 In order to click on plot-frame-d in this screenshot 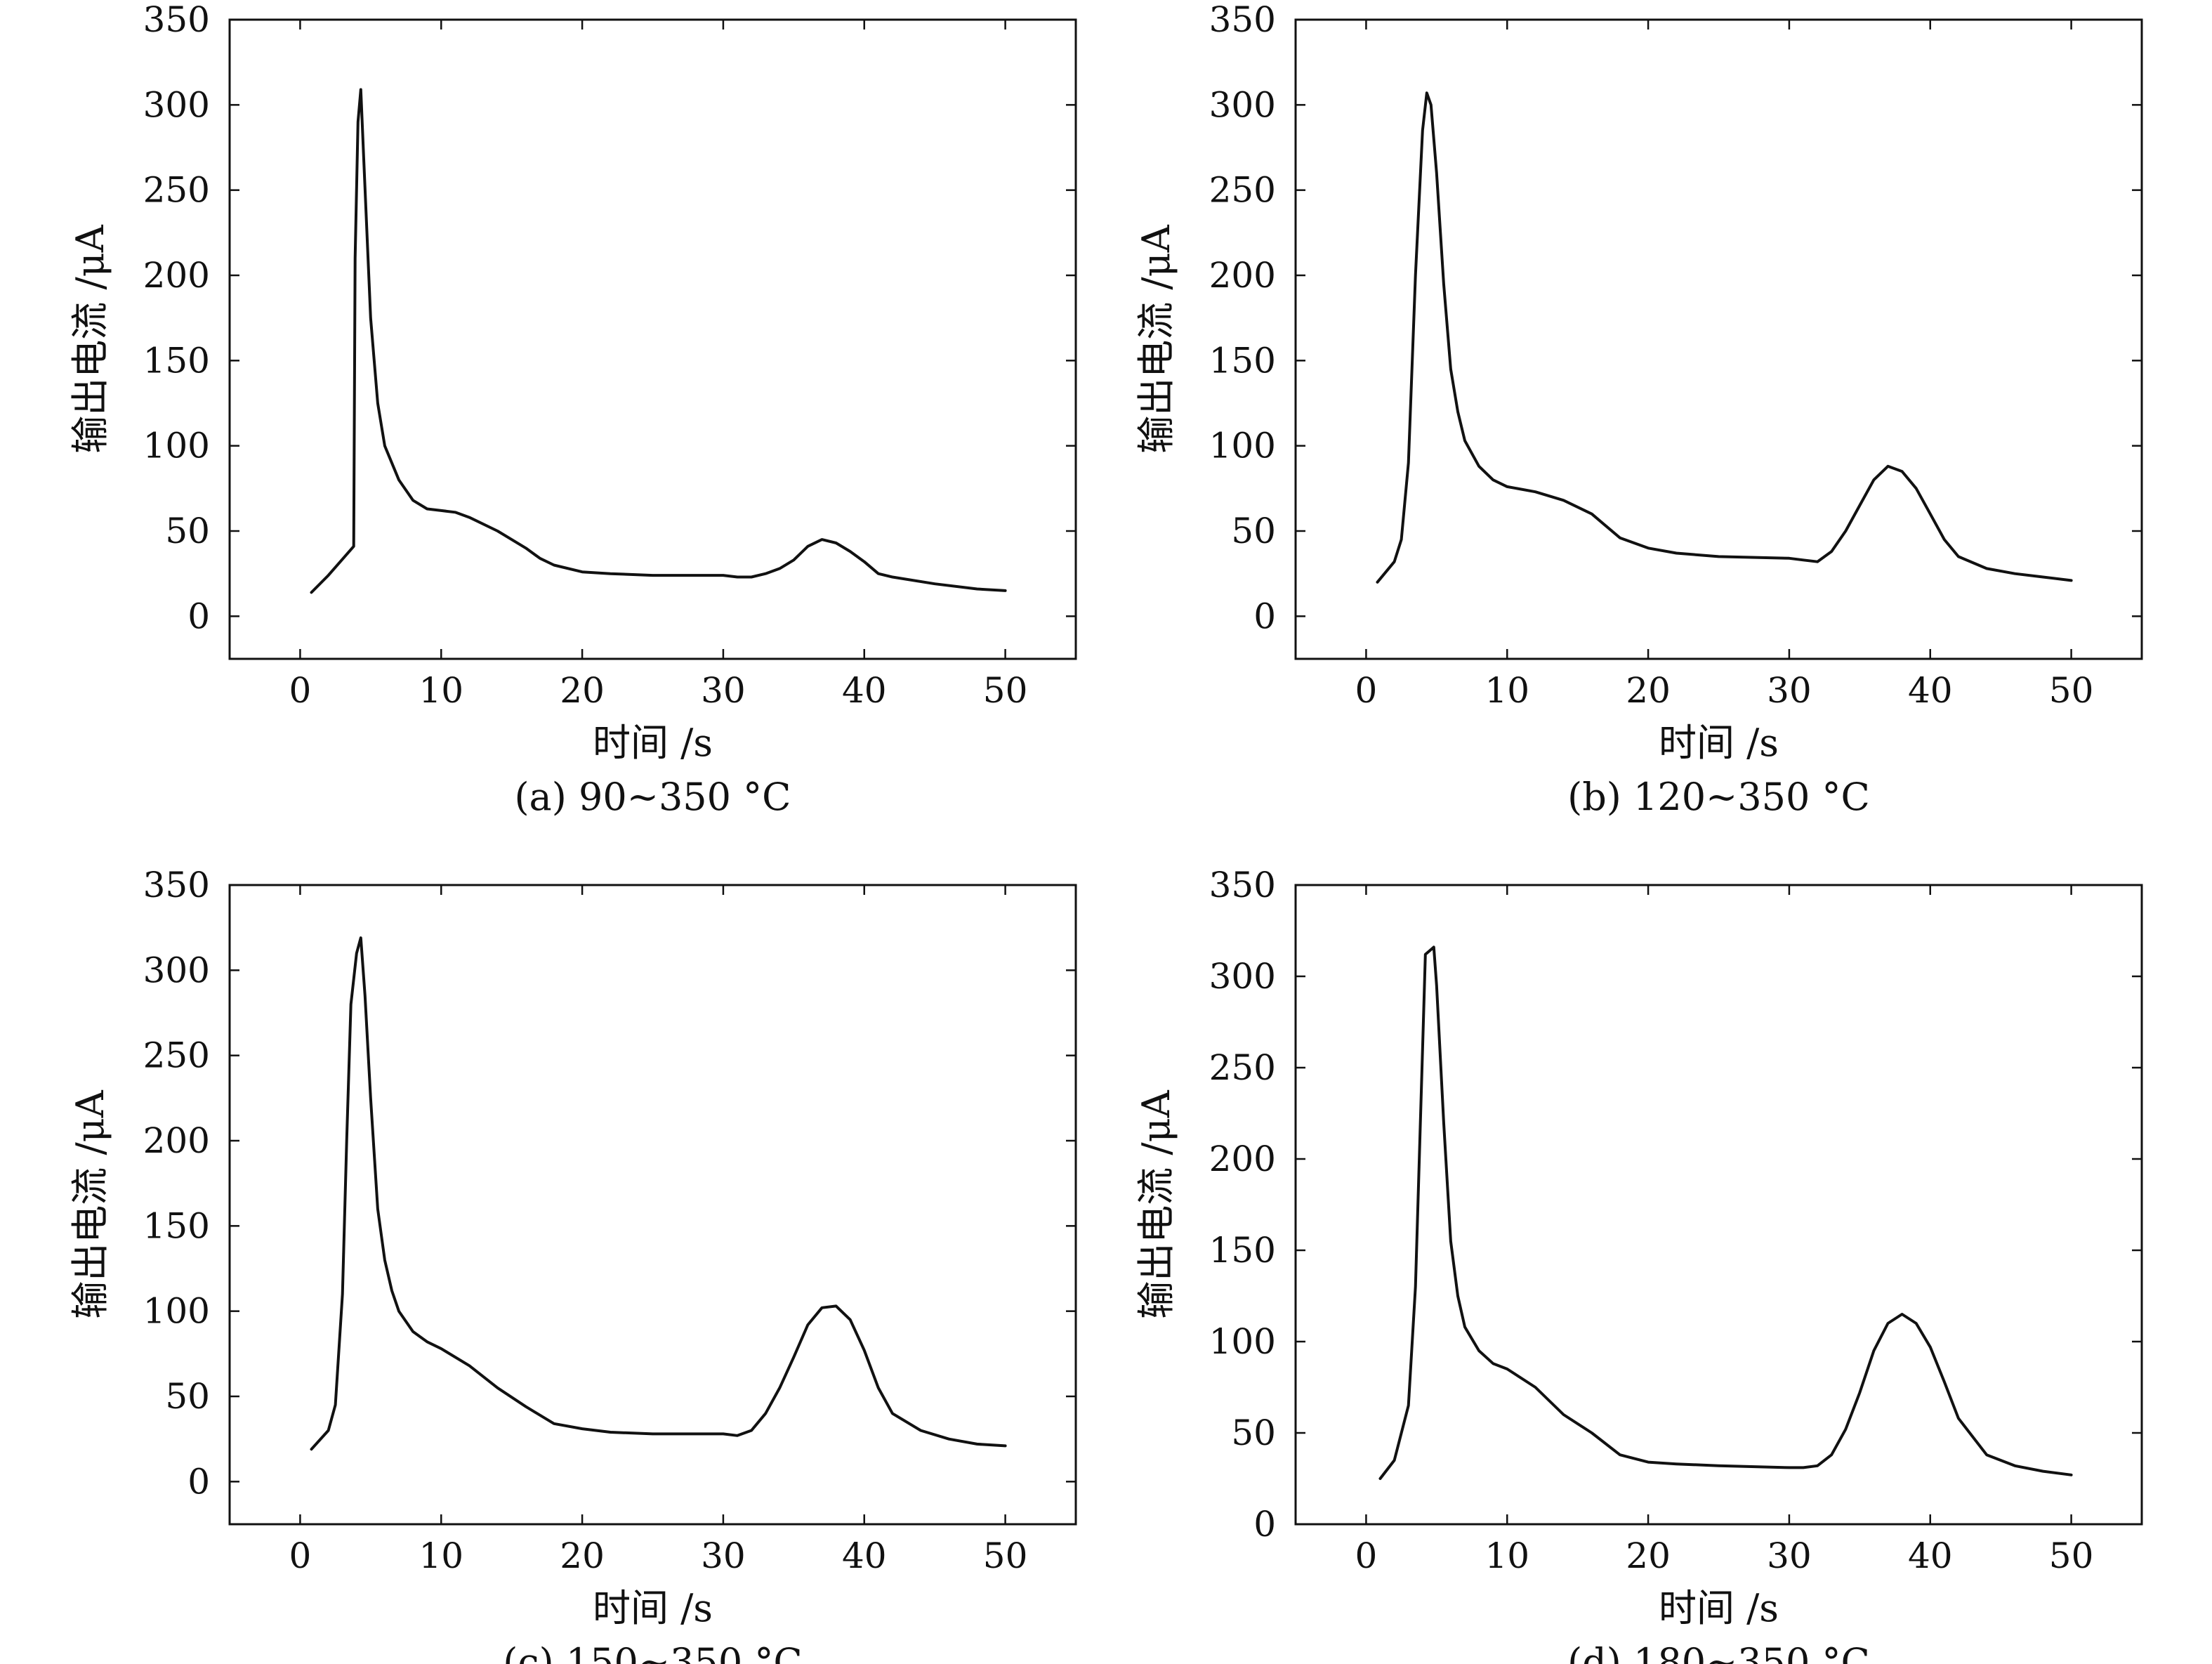, I will do `click(1718, 1205)`.